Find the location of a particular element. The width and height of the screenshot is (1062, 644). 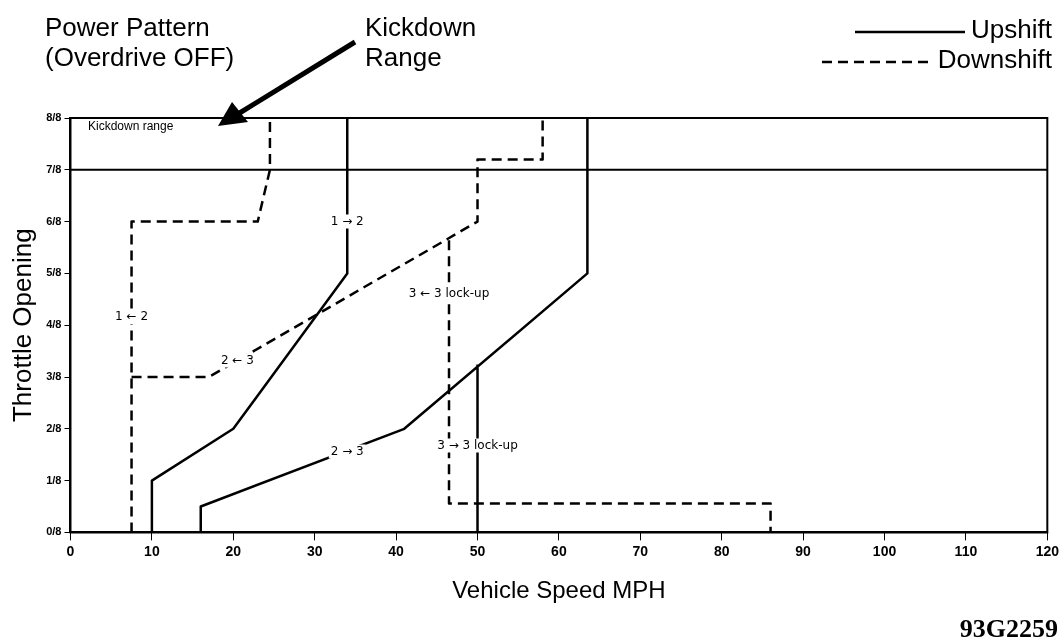

y-tick-label: 8/8 is located at coordinates (54, 117).